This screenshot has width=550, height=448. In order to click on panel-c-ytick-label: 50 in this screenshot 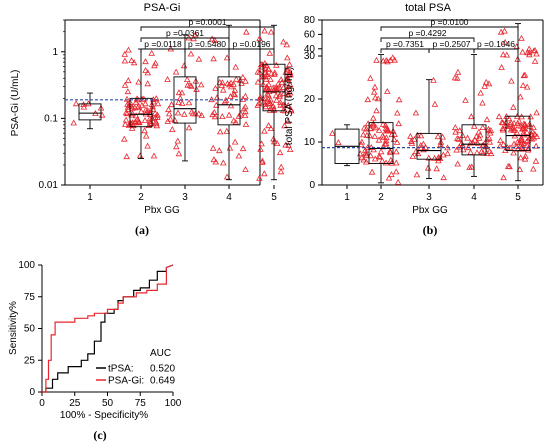, I will do `click(30, 329)`.